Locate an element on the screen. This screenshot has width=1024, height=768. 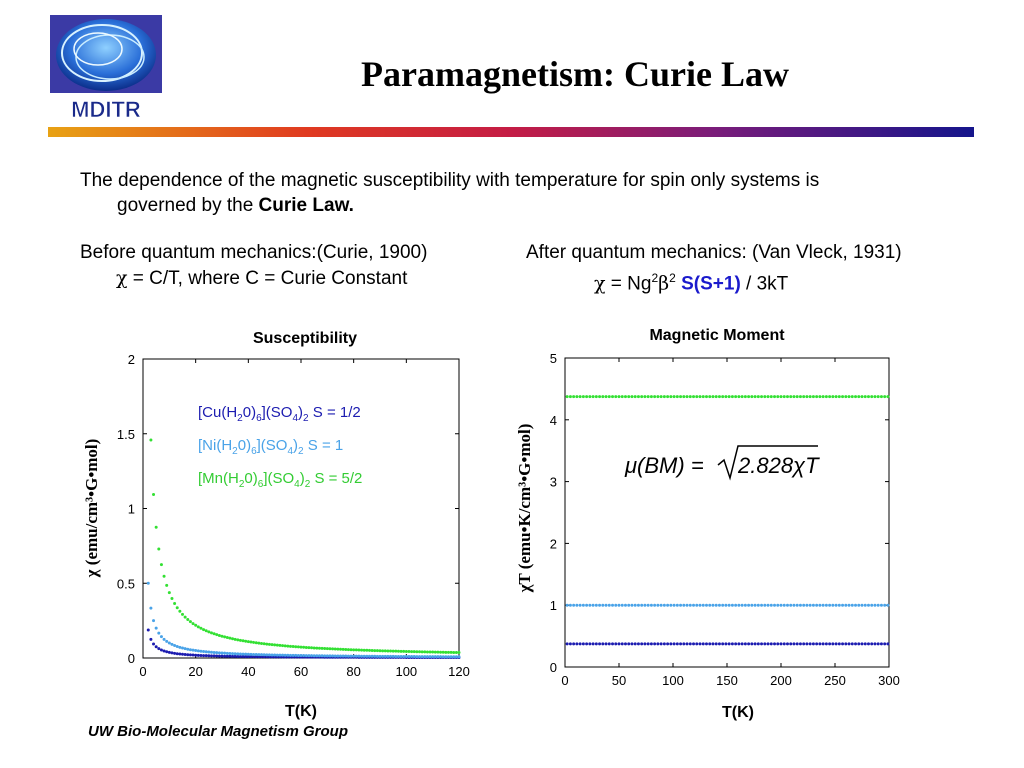
y-axis-label: χ (emu/cm³•G•mol) is located at coordinates (91, 509).